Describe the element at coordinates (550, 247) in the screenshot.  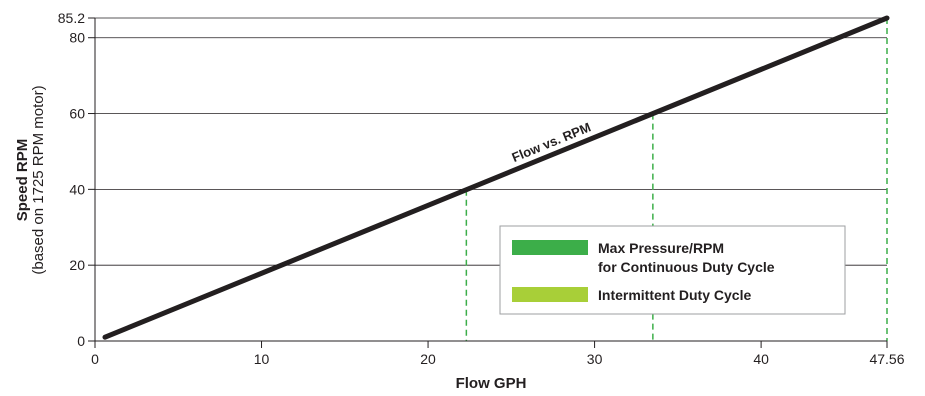
I see `legend-swatch-continuous` at that location.